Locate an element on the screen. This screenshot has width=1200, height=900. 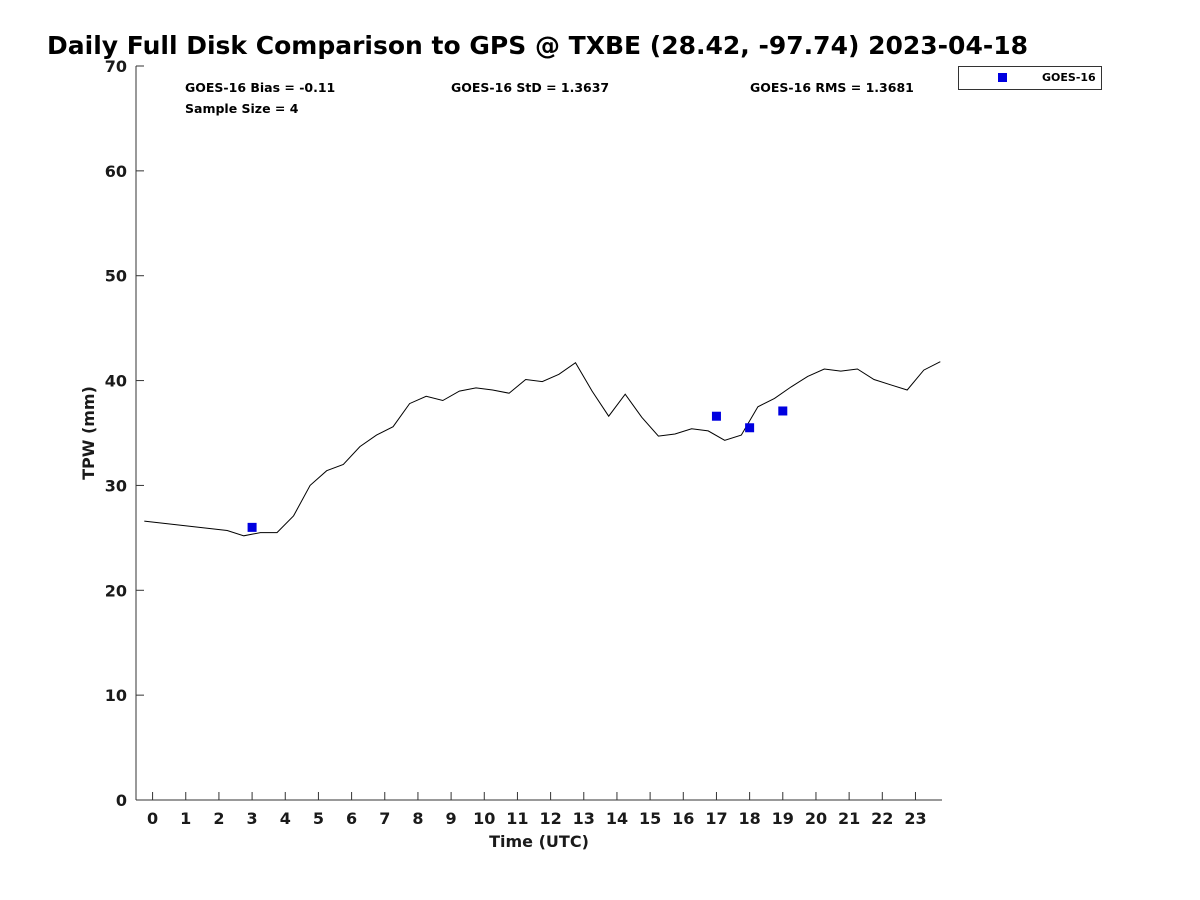
y-axis-label: TPW (mm) is located at coordinates (88, 433).